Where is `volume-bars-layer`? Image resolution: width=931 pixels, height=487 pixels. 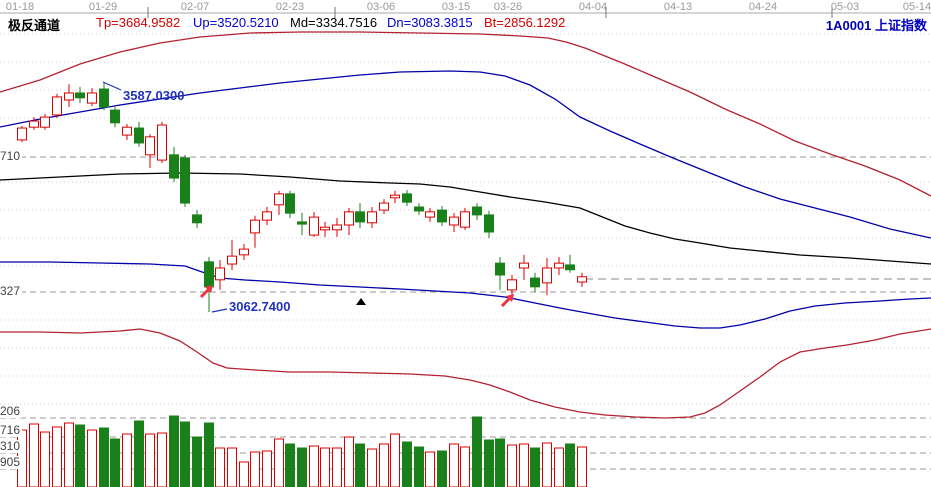 volume-bars-layer is located at coordinates (302, 451).